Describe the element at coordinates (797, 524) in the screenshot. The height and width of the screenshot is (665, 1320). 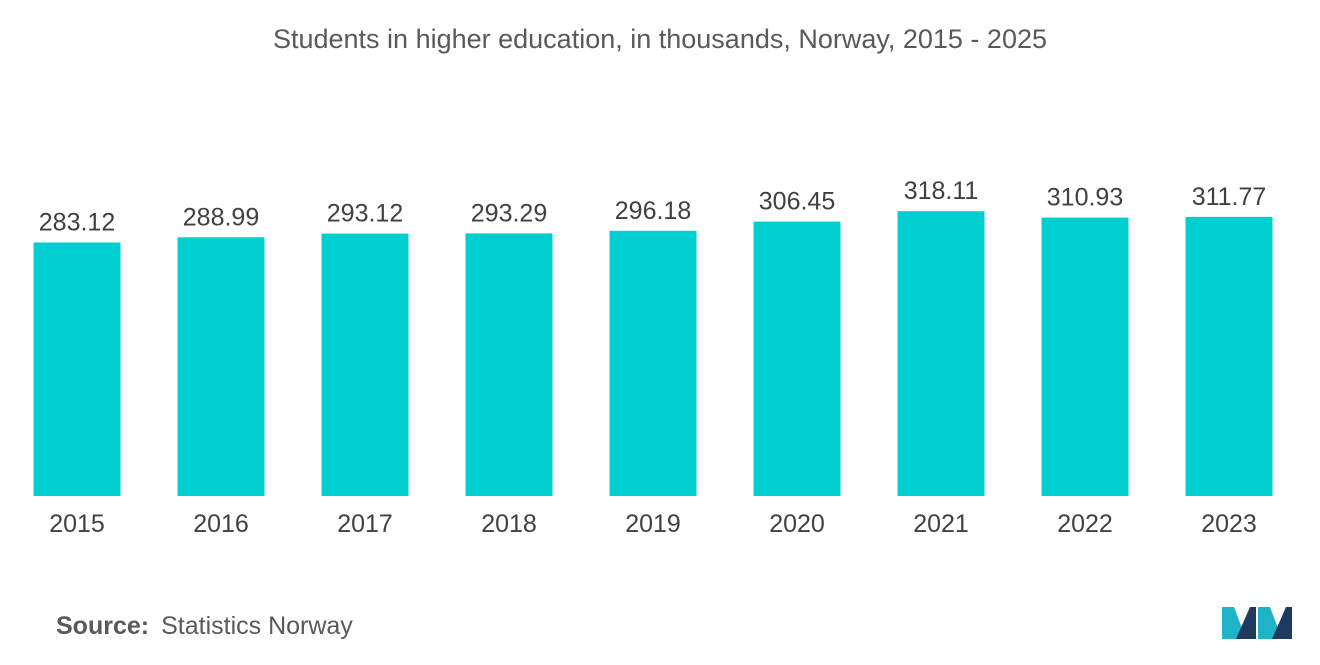
I see `x-tick-label-2020: 2020` at that location.